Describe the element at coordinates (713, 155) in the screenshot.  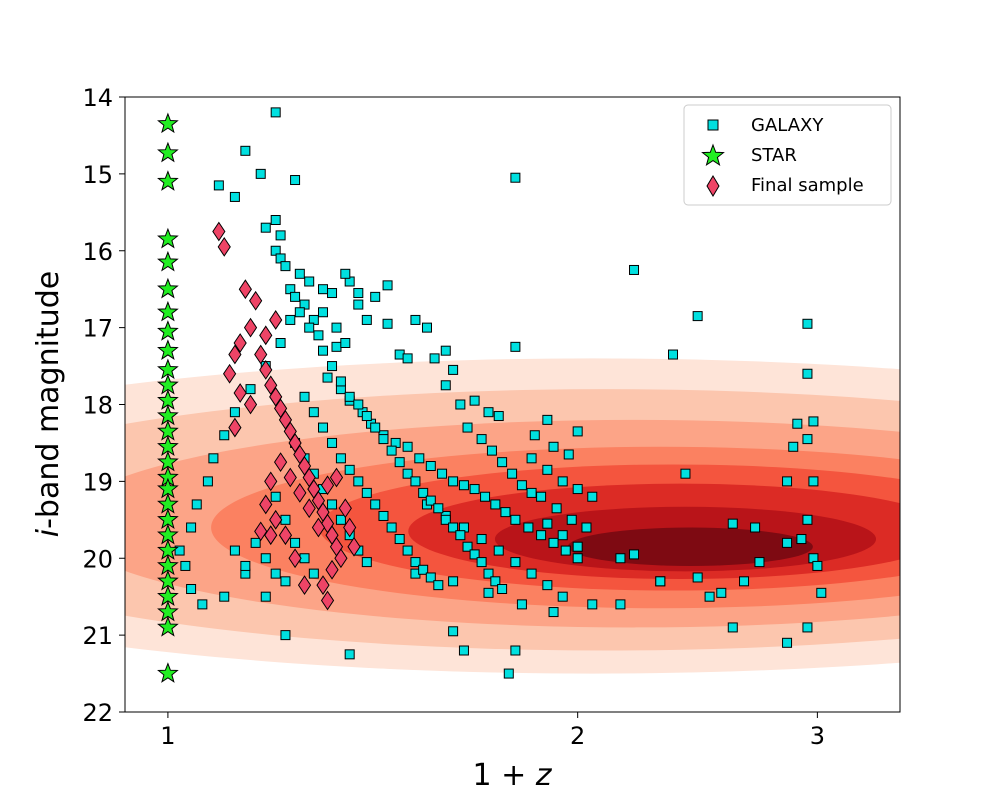
I see `legend-star-marker` at that location.